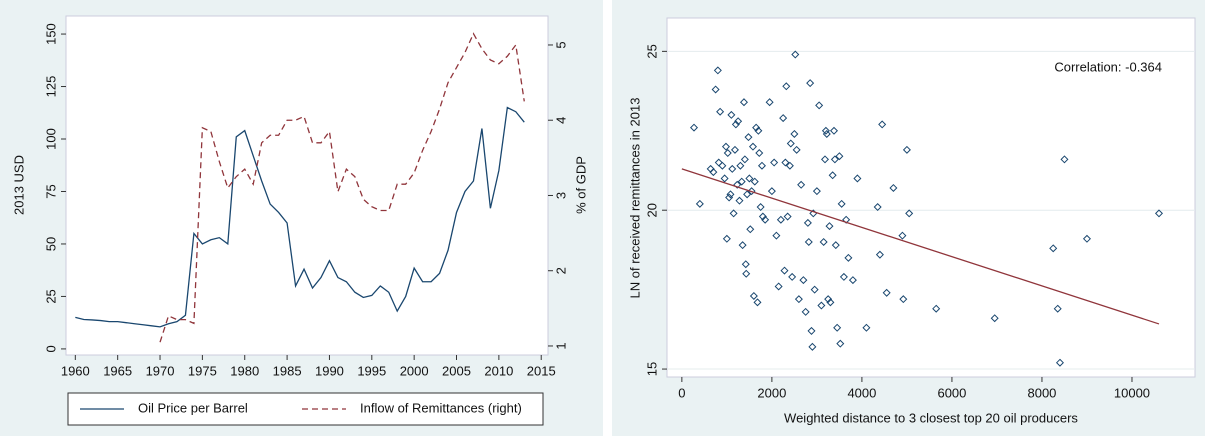  I want to click on x-tick-label: 1960, so click(75, 370).